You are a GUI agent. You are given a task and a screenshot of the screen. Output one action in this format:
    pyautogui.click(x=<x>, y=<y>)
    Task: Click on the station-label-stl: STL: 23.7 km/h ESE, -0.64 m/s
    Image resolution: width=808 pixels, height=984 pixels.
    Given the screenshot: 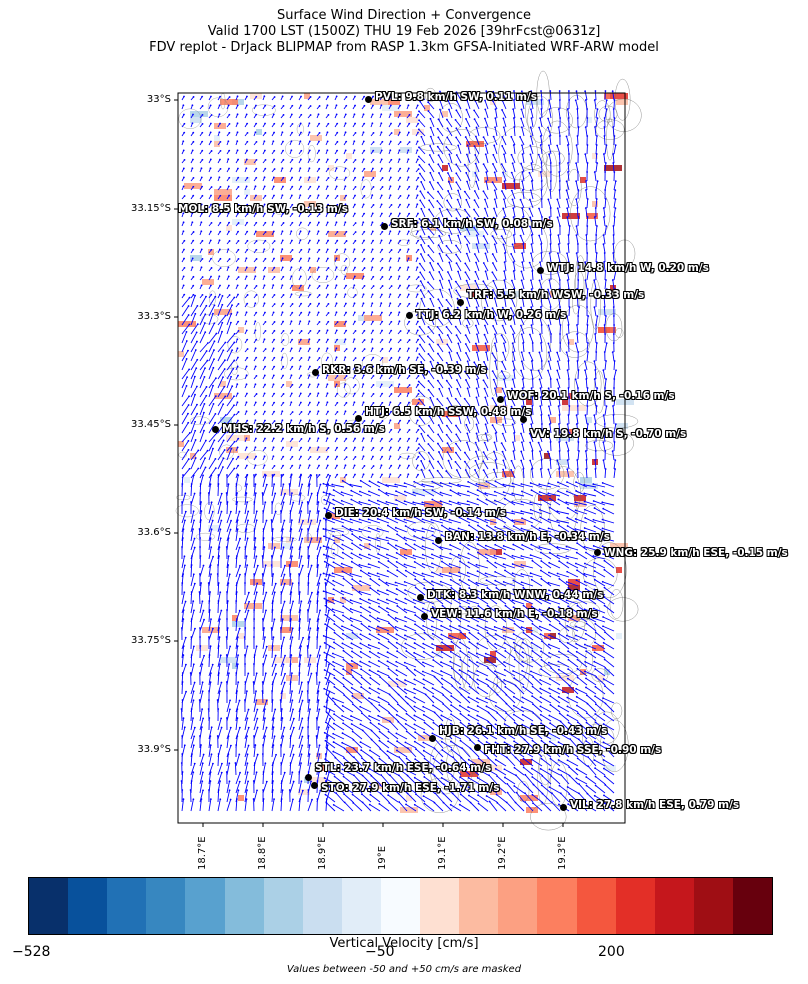 What is the action you would take?
    pyautogui.click(x=403, y=768)
    